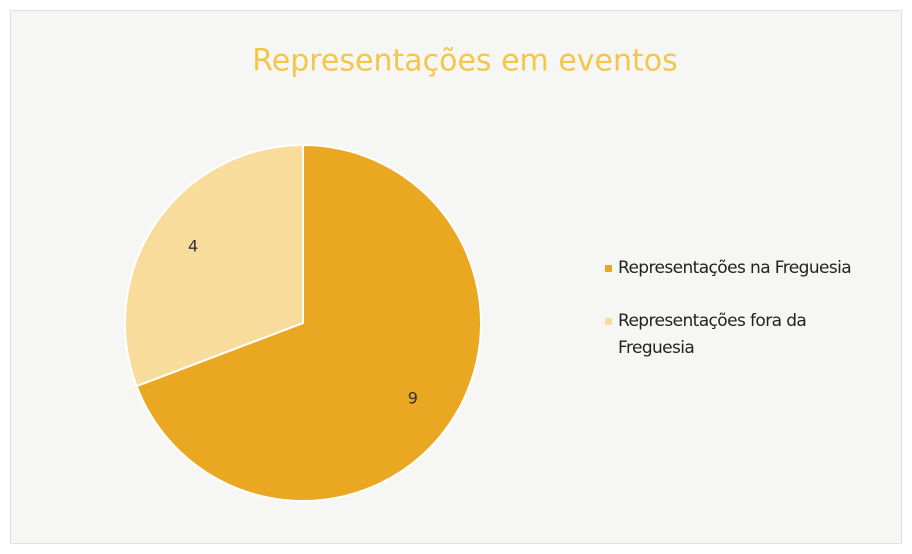  I want to click on legend-entry: Representações fora da Freguesia, so click(740, 335).